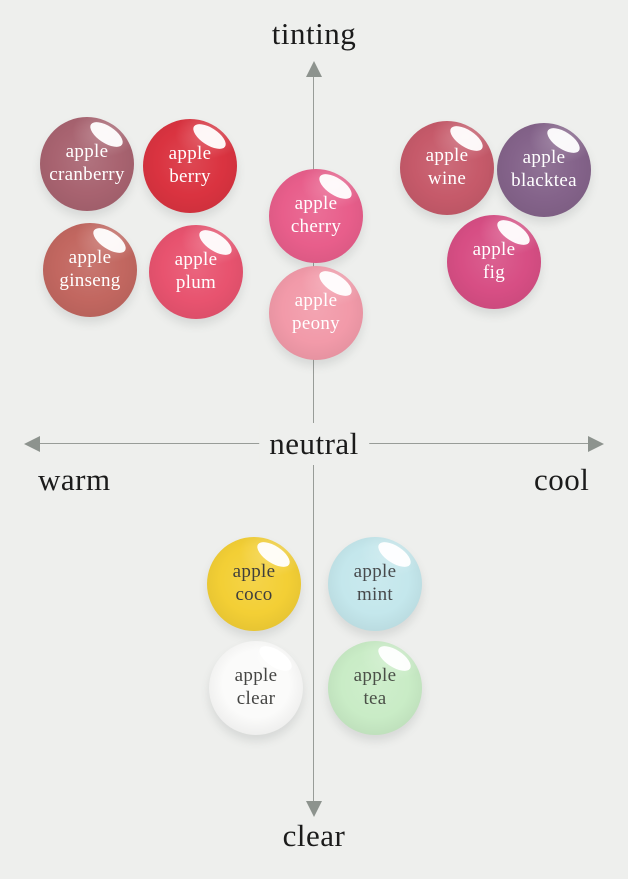 The image size is (628, 879). What do you see at coordinates (316, 323) in the screenshot?
I see `swatch-label-line2: peony` at bounding box center [316, 323].